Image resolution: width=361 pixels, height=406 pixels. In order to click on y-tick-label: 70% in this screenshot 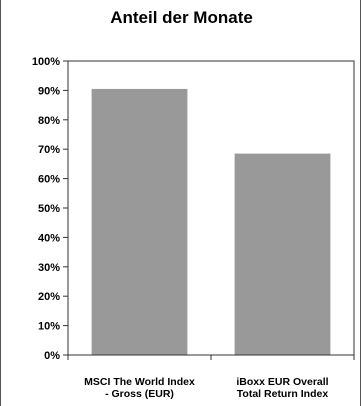, I will do `click(49, 150)`.